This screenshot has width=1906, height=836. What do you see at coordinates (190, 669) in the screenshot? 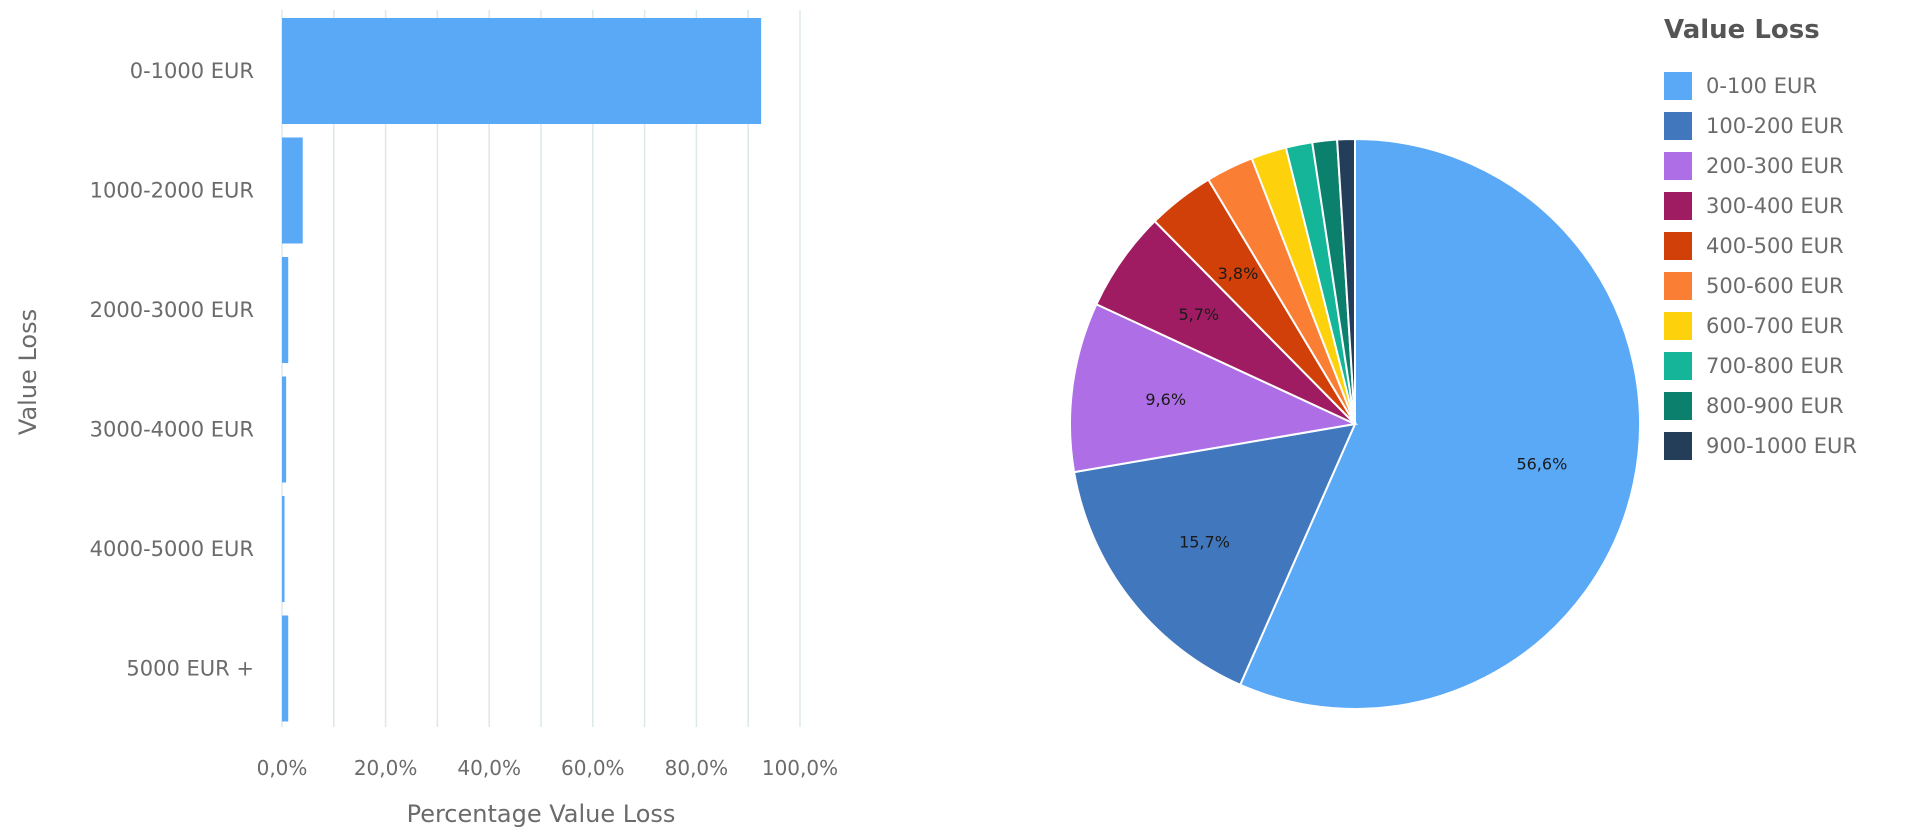
I see `bar-category-label: 5000 EUR +` at bounding box center [190, 669].